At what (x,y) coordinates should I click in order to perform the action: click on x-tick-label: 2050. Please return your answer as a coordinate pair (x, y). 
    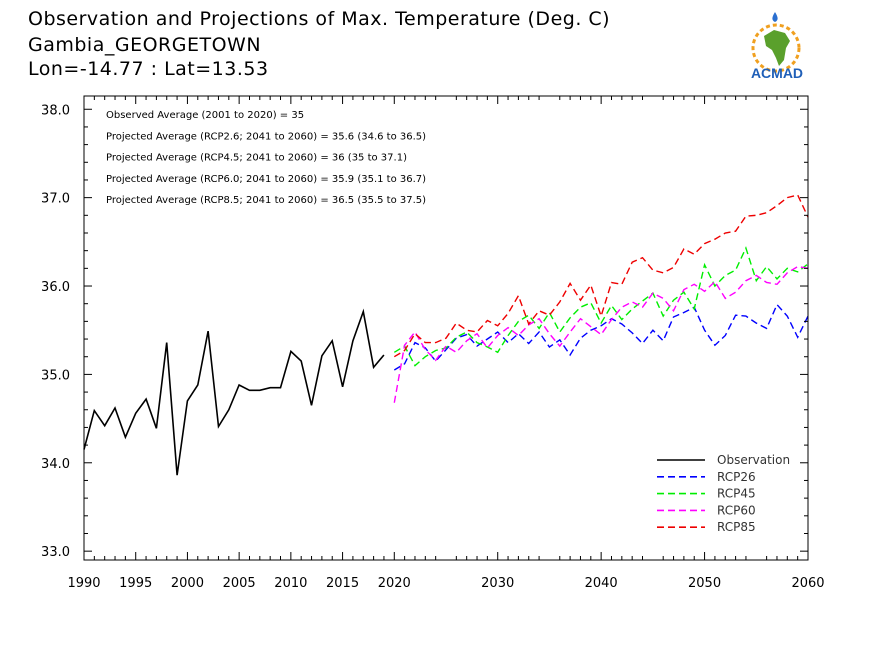
    Looking at the image, I should click on (704, 583).